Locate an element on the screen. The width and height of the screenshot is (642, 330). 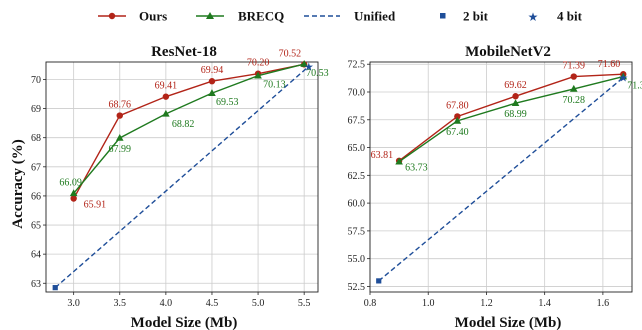
data-label-brecq: 69.53 is located at coordinates (227, 102).